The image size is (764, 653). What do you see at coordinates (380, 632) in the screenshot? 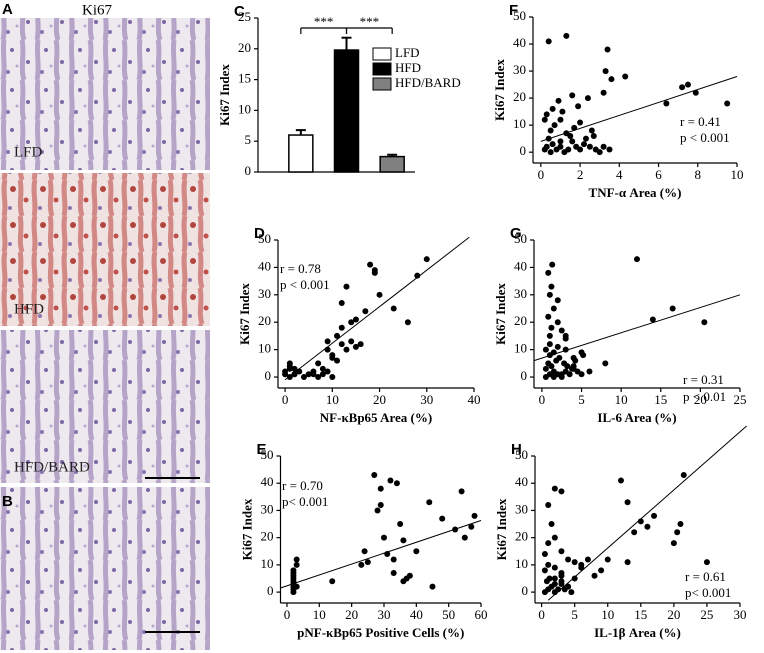
I see `x-axis-label: pNF-κBp65 Positive Cells (%)` at bounding box center [380, 632].